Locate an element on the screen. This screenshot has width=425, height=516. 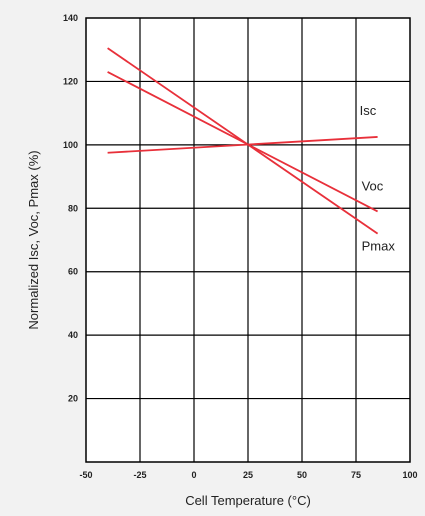
x-tick-label: 75 is located at coordinates (356, 475).